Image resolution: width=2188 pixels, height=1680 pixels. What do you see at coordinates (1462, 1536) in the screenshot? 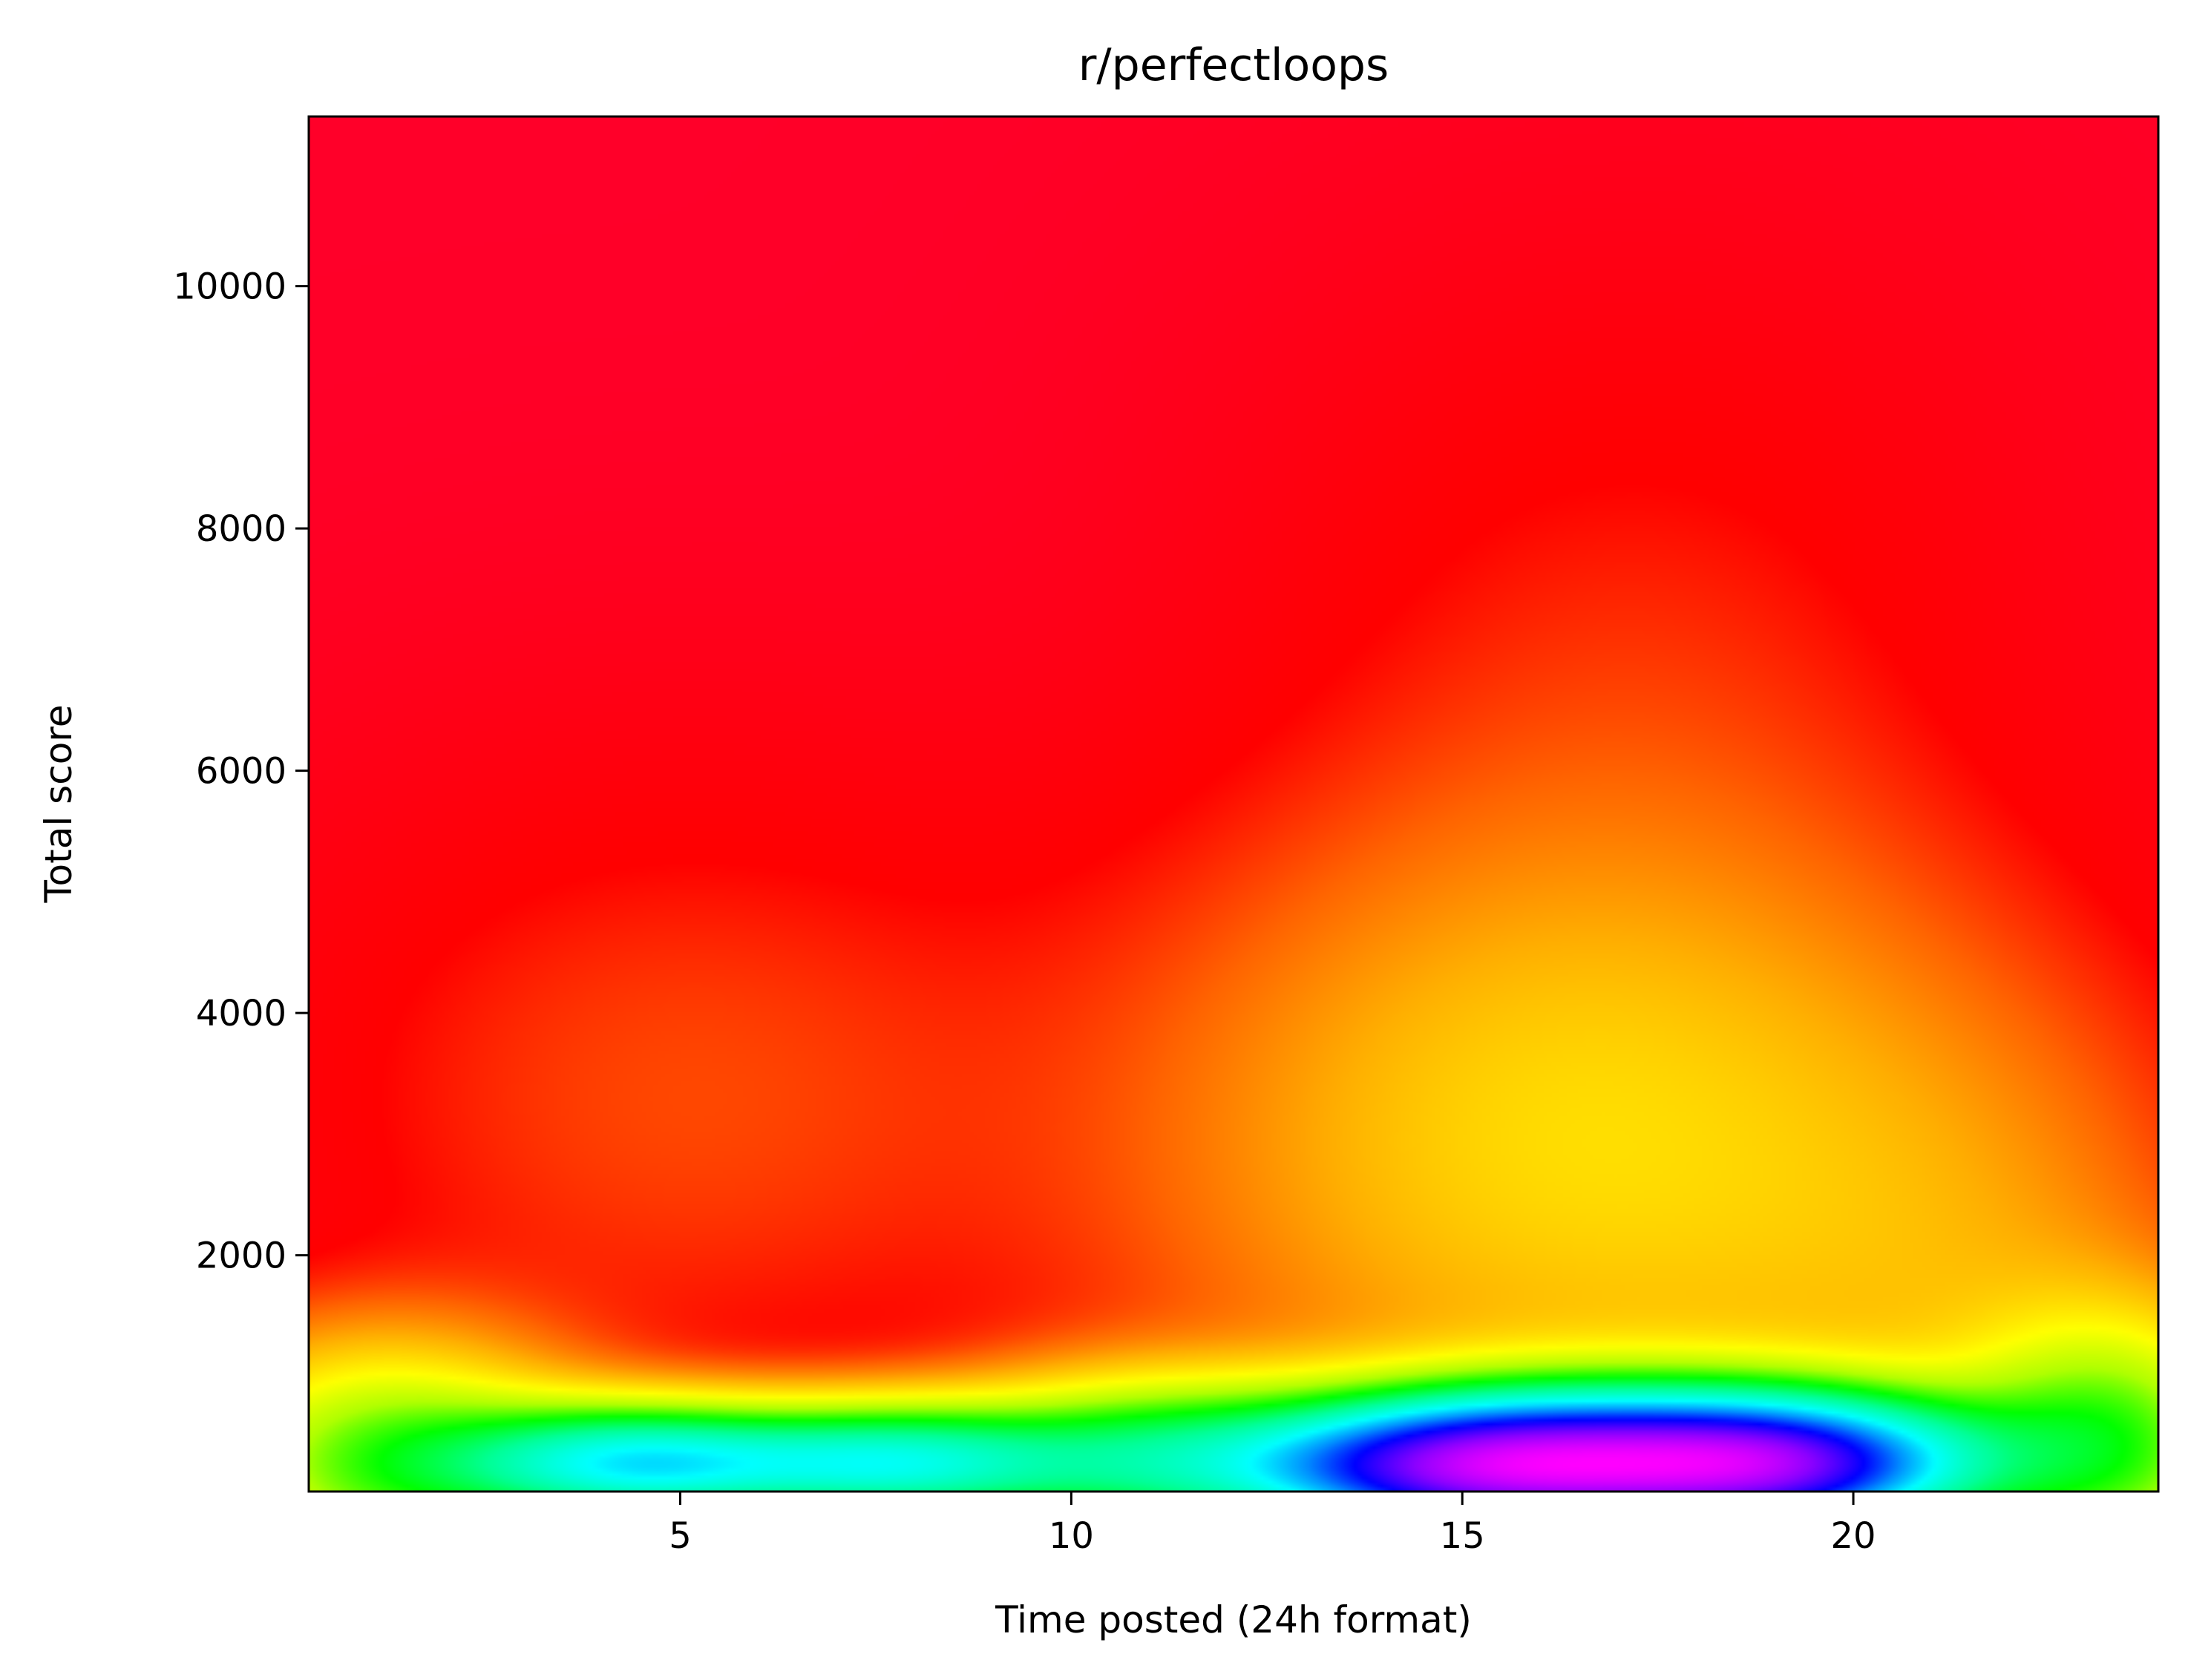
I see `x-tick-label: 15` at bounding box center [1462, 1536].